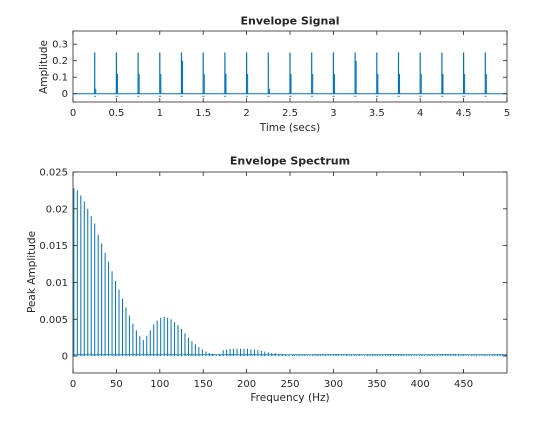 The height and width of the screenshot is (424, 560). Describe the element at coordinates (420, 384) in the screenshot. I see `x-tick-label: 400` at that location.